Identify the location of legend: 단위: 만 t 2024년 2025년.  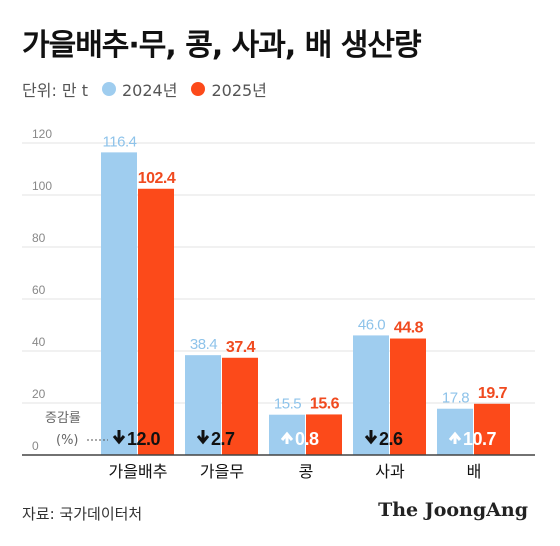
(151, 89).